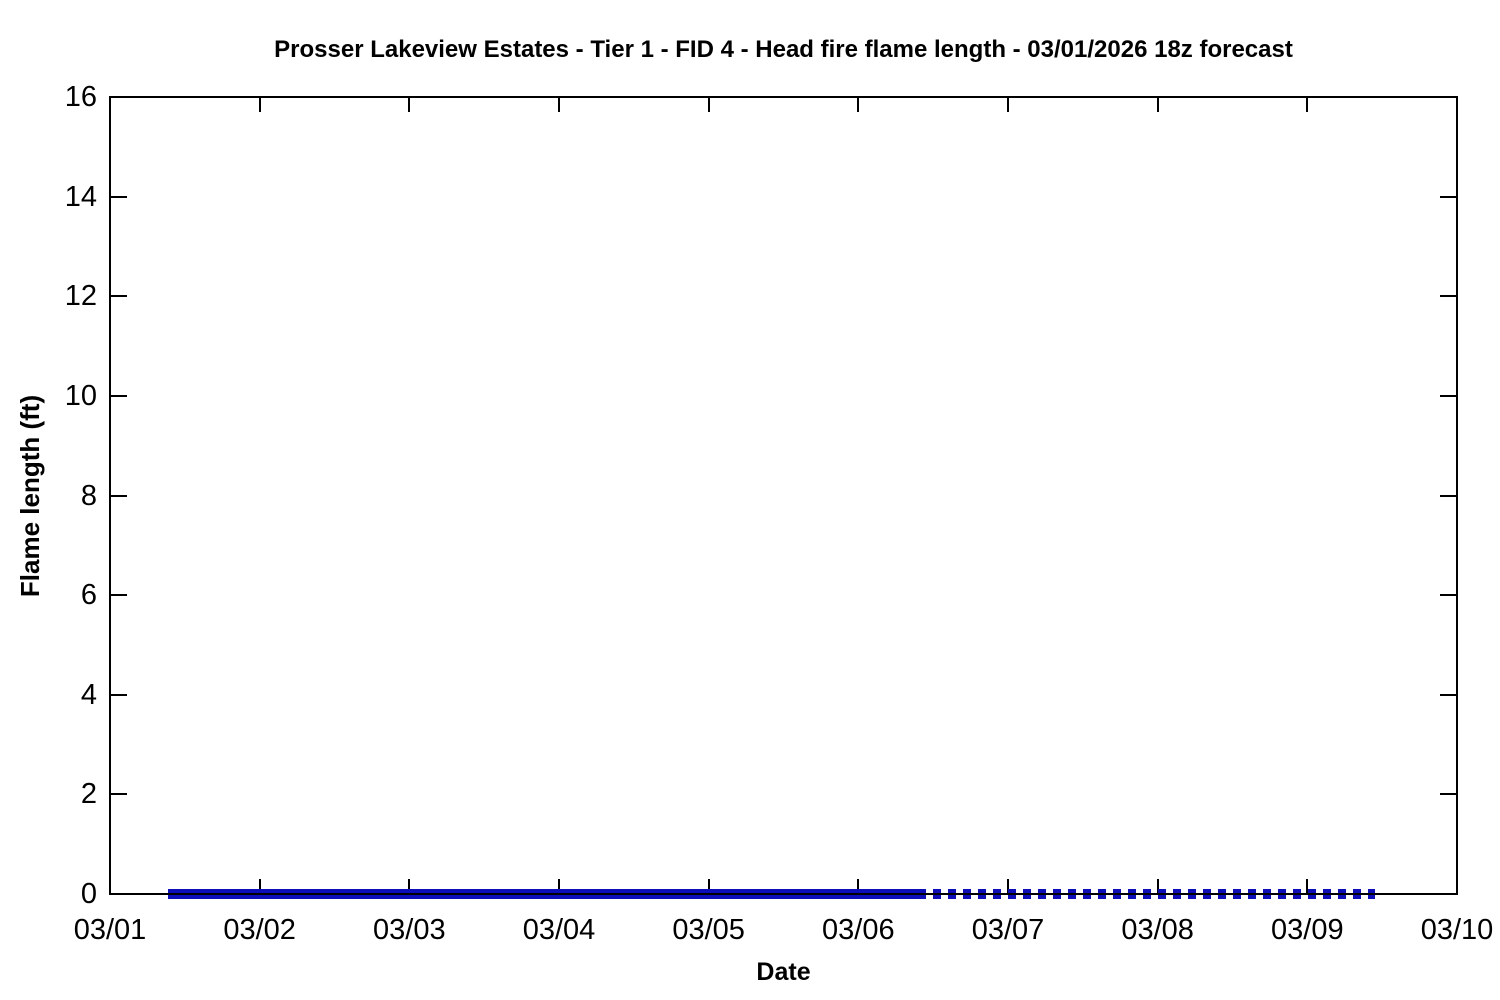 This screenshot has width=1500, height=1000. What do you see at coordinates (858, 930) in the screenshot?
I see `x-tick-label: 03/06` at bounding box center [858, 930].